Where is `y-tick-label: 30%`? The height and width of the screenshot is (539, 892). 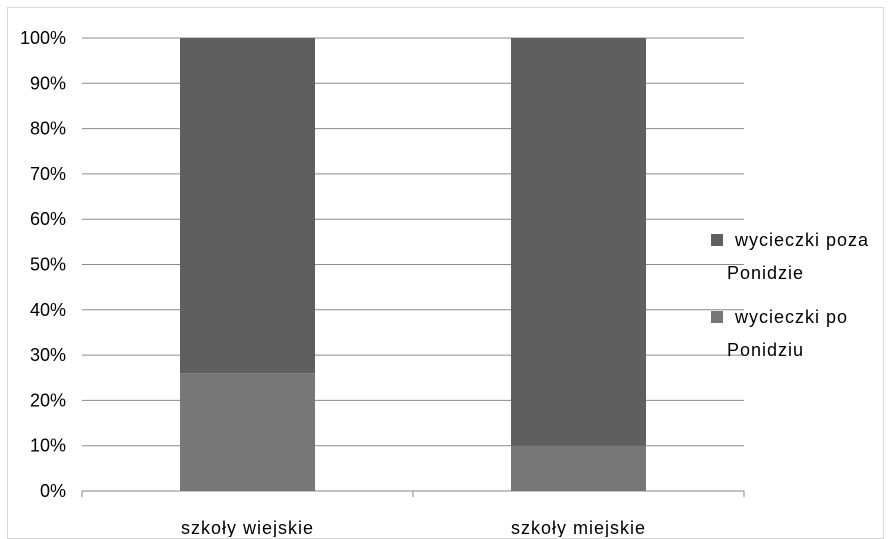
y-tick-label: 30% is located at coordinates (48, 355).